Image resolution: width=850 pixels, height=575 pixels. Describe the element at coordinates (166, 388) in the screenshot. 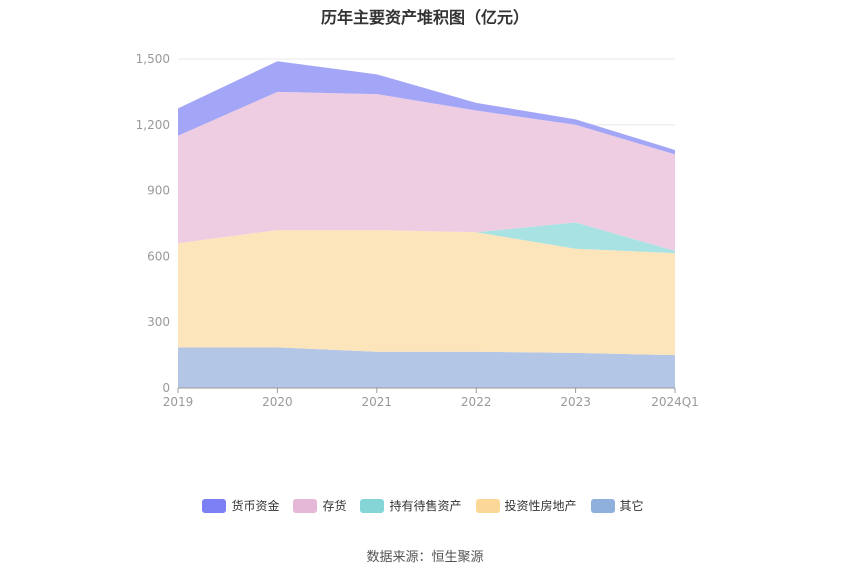

I see `y-tick-label: 0` at that location.